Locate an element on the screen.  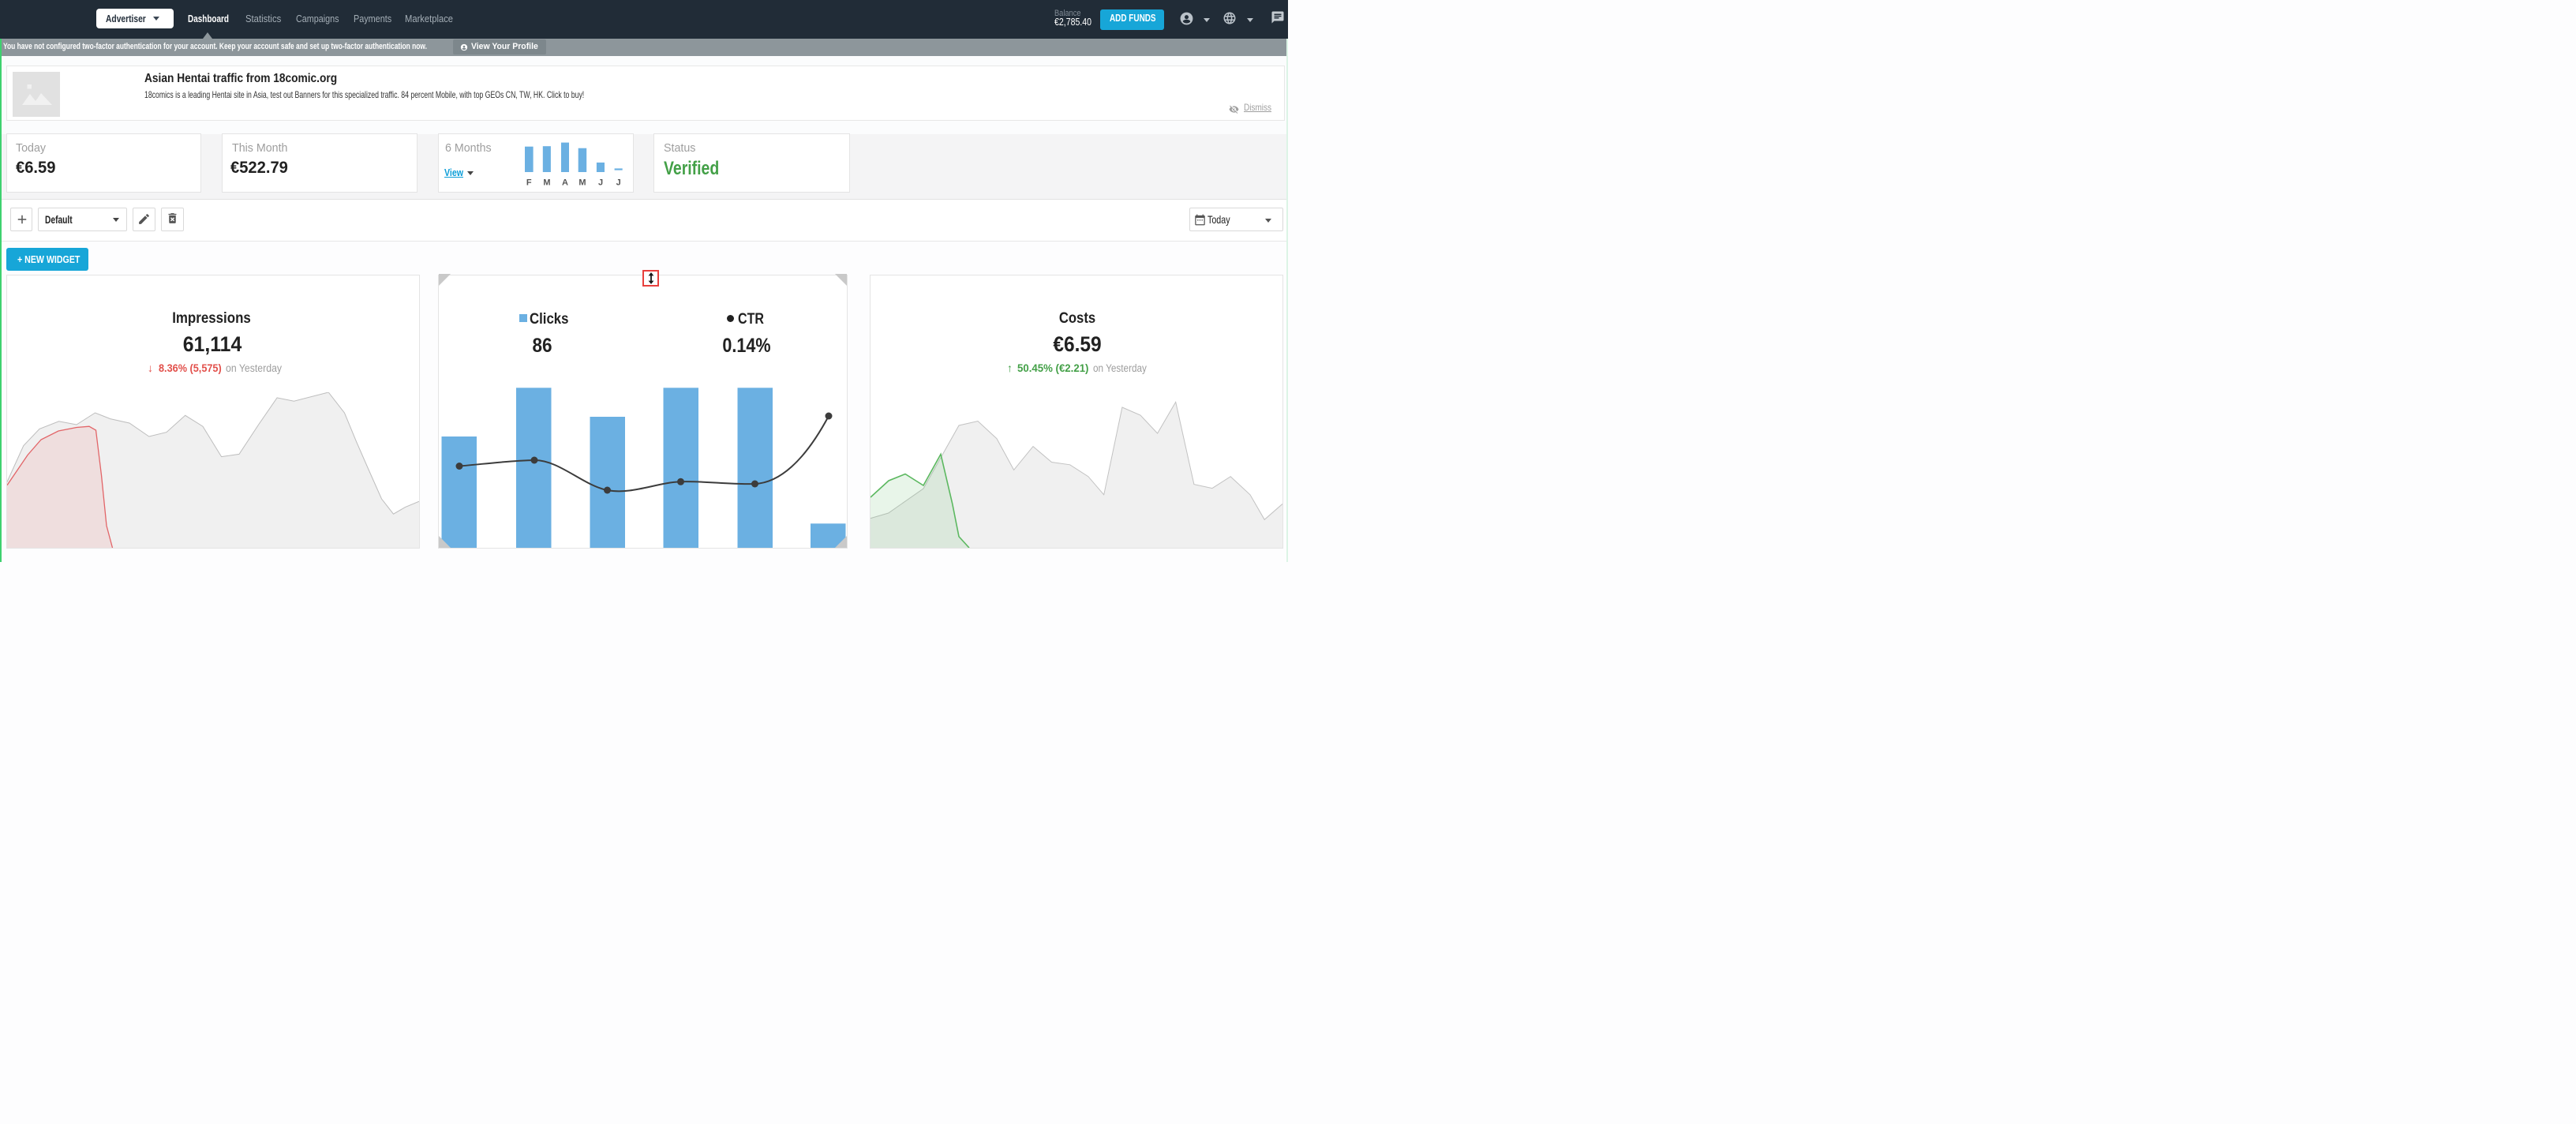
svg-text: A is located at coordinates (565, 183).